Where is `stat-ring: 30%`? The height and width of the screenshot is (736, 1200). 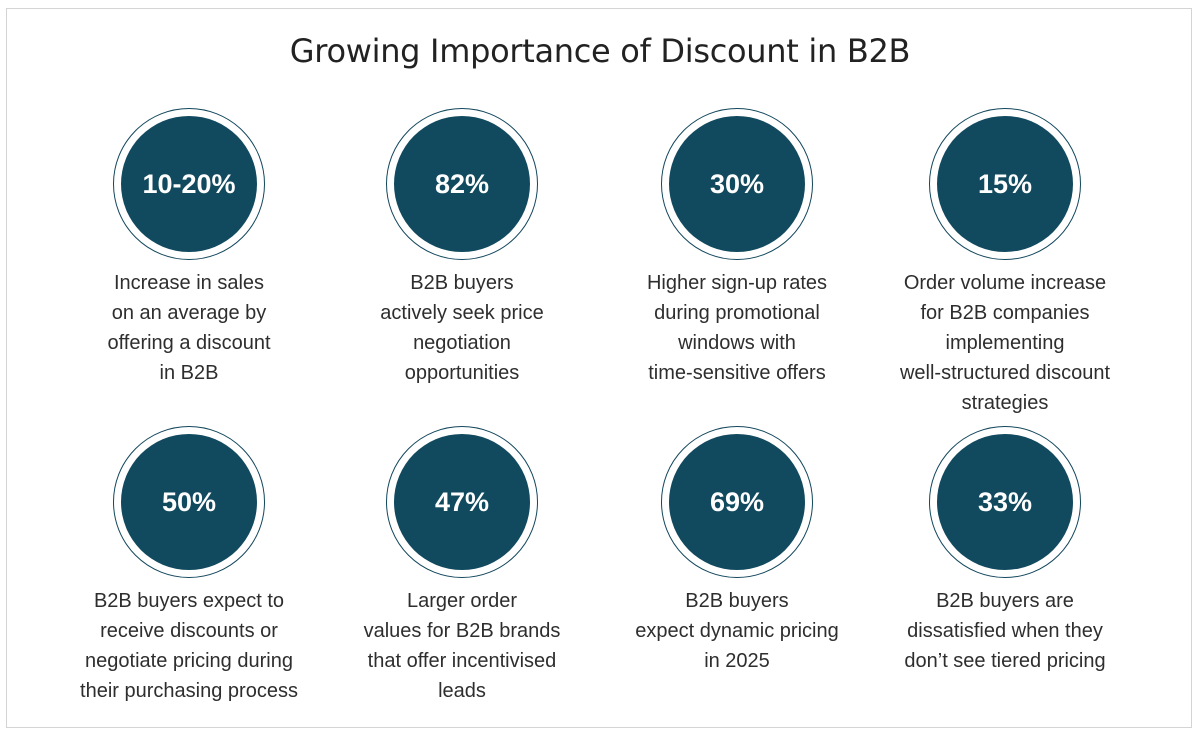
stat-ring: 30% is located at coordinates (737, 184).